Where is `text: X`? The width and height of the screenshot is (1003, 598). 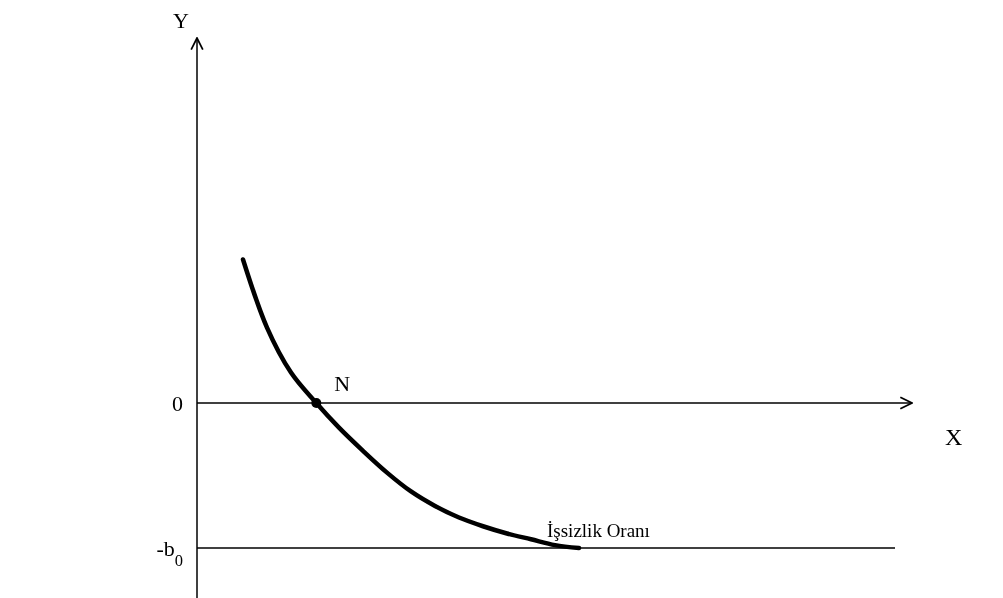 text: X is located at coordinates (954, 437).